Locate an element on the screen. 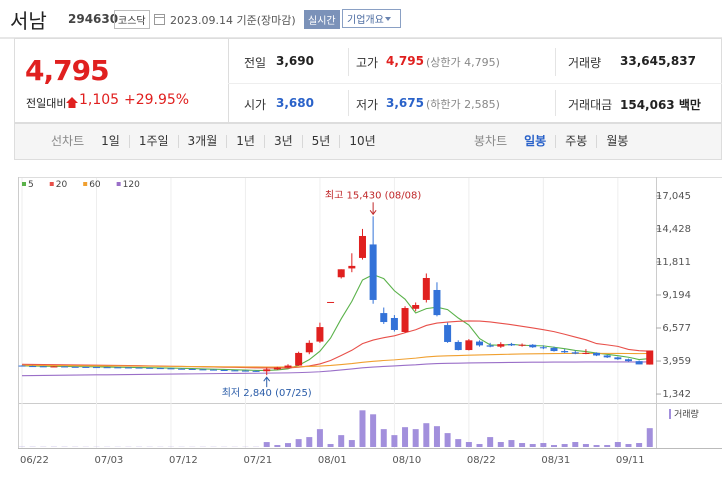 The image size is (722, 481). y-tick-label: 17,045 is located at coordinates (673, 196).